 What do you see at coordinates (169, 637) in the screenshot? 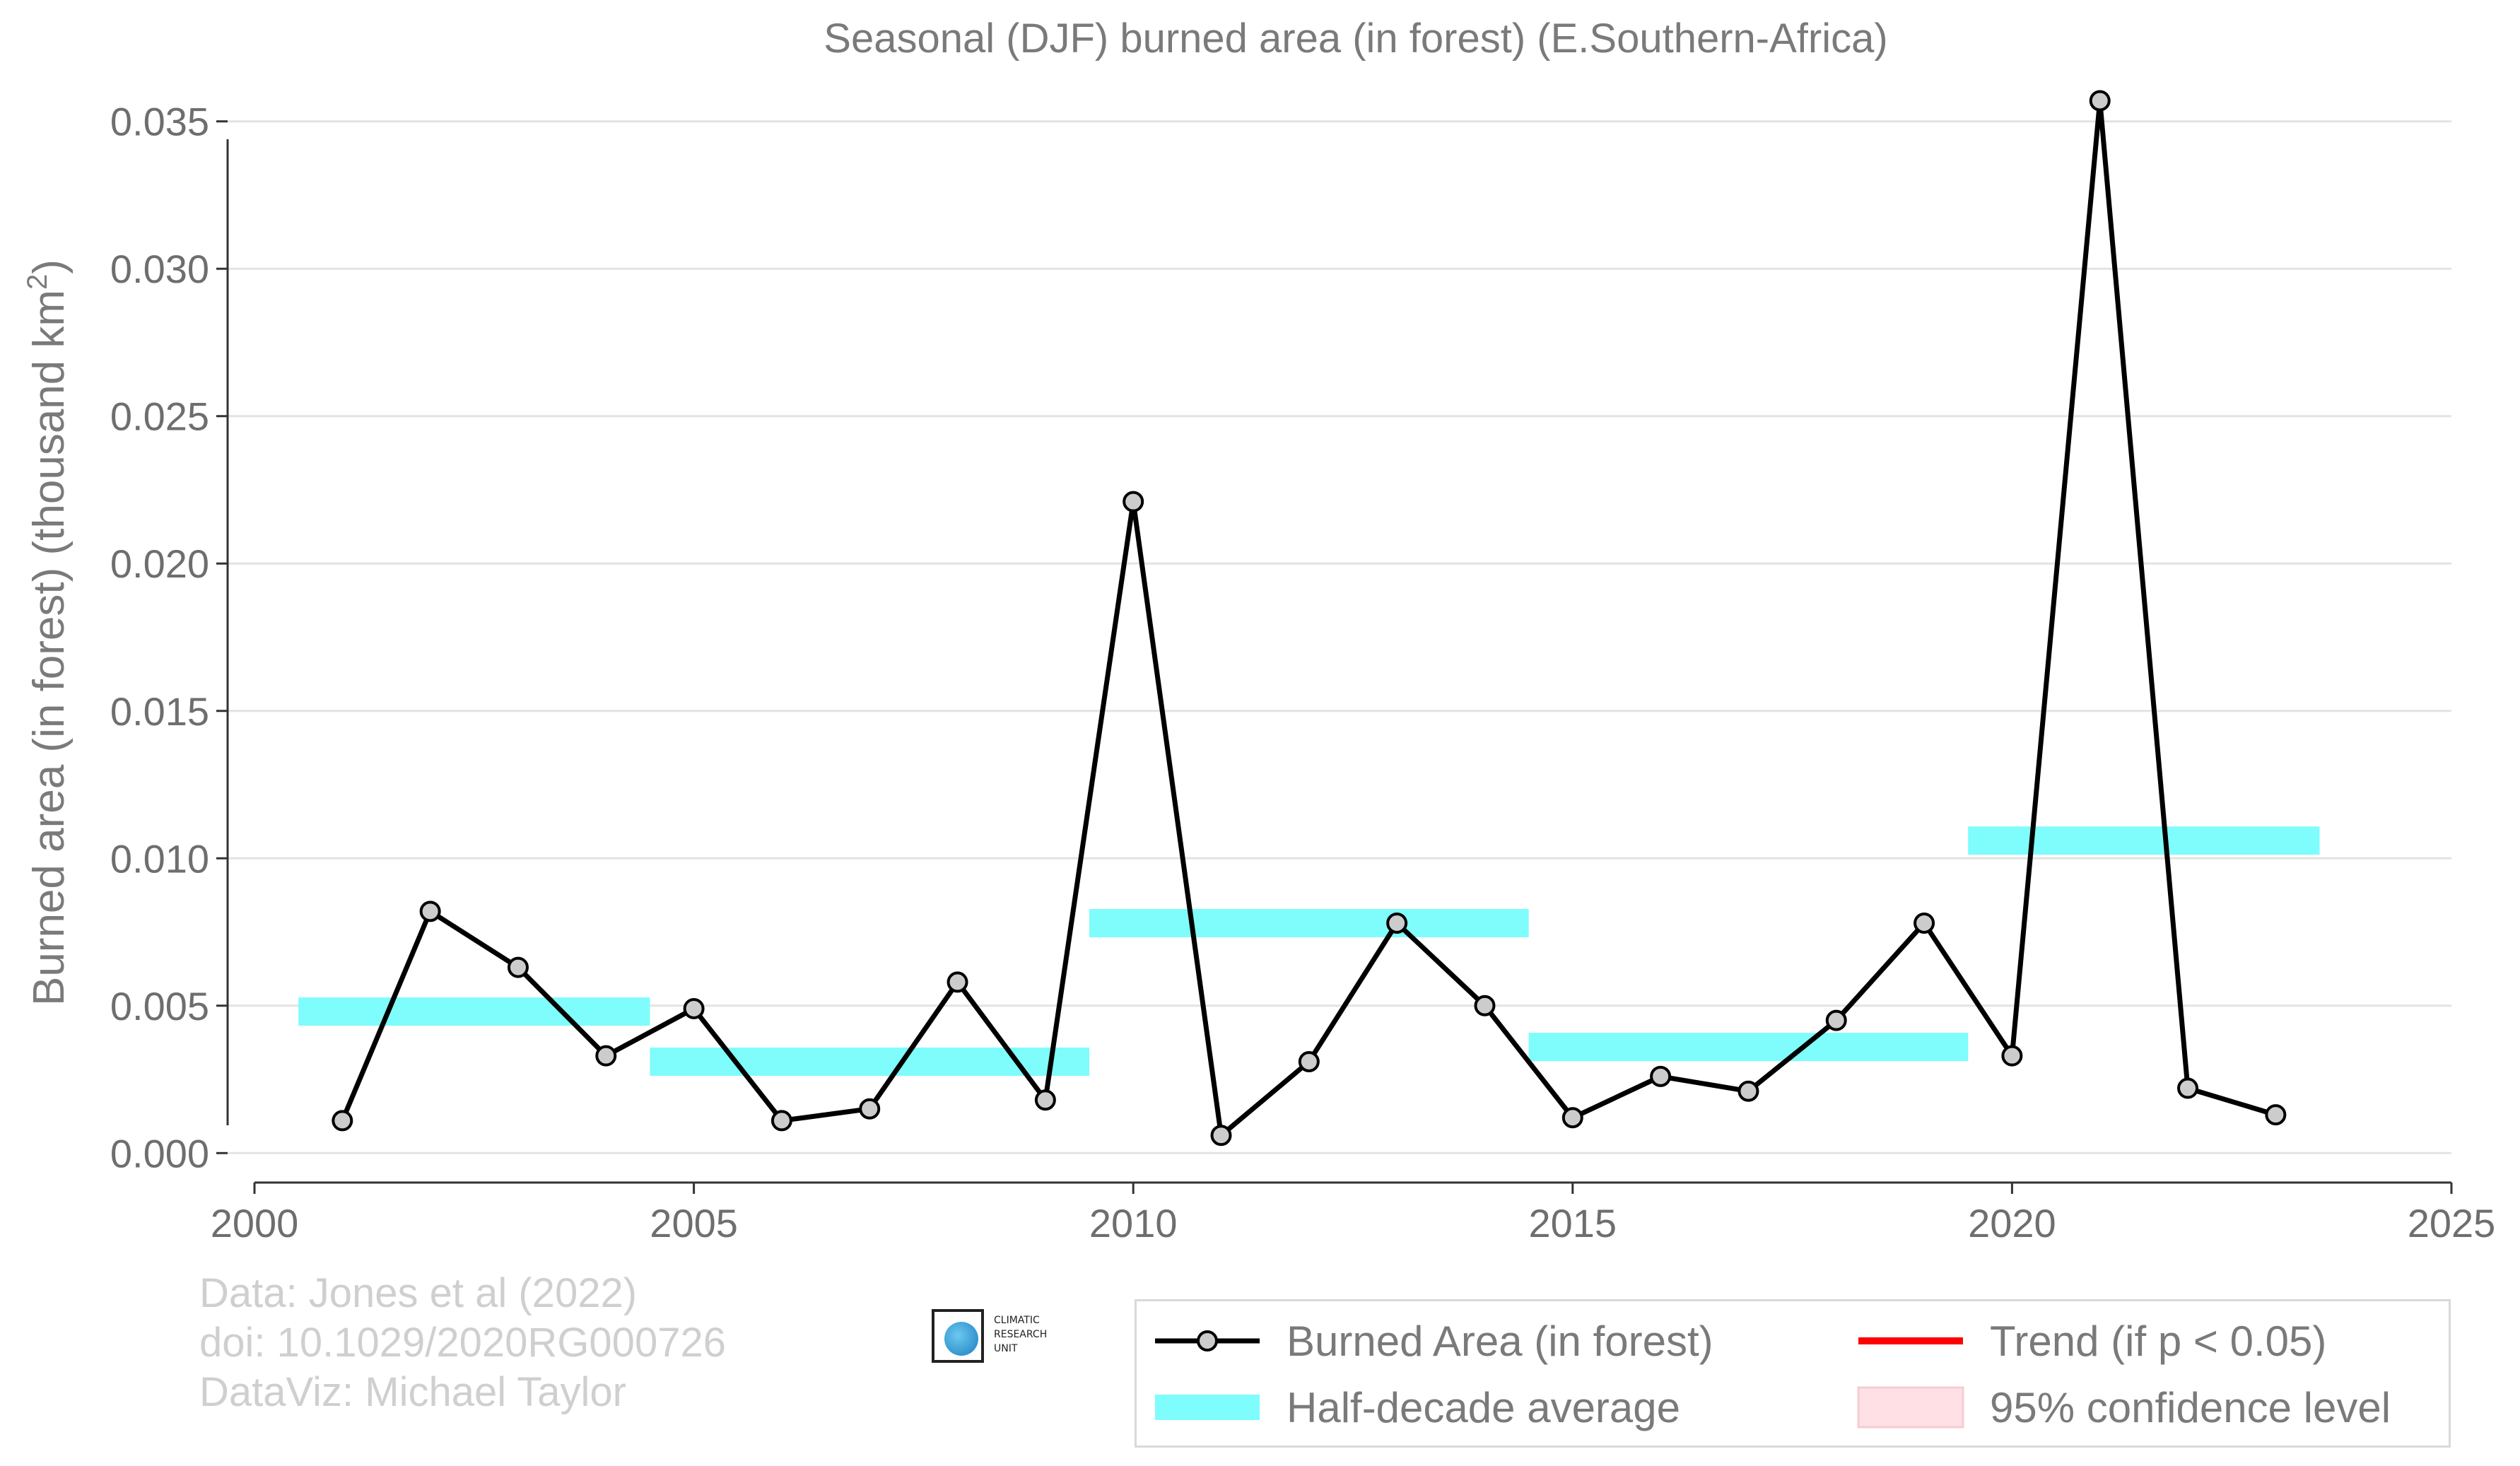
I see `y-axis-ticks: 0.000 0.005 0.010 0.015 0.020 0.025 0.030 0.035` at bounding box center [169, 637].